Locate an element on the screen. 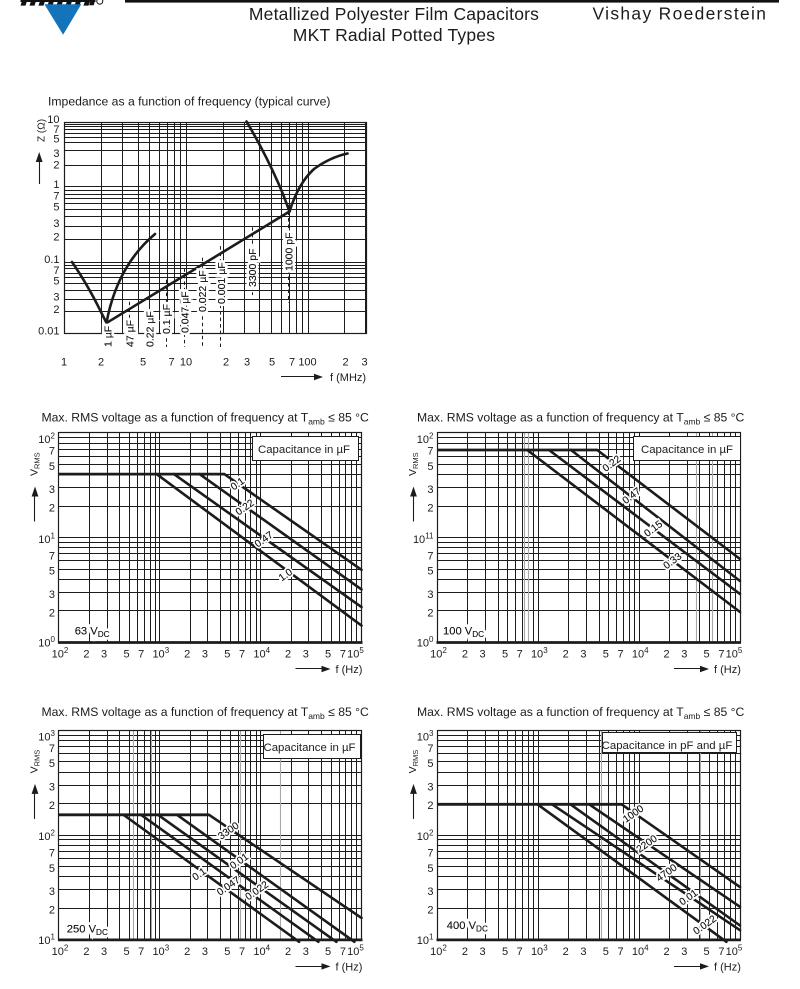 This screenshot has height=989, width=800. svg-text: 63 VDC is located at coordinates (92, 633).